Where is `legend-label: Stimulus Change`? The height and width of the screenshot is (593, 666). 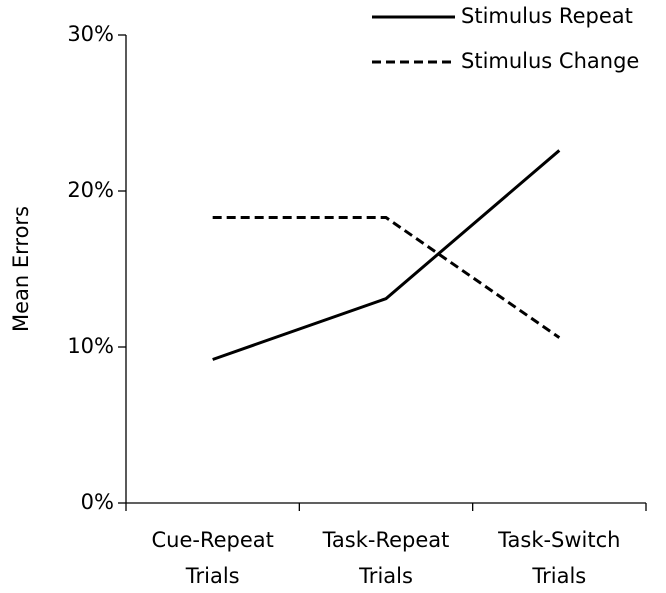 legend-label: Stimulus Change is located at coordinates (550, 61).